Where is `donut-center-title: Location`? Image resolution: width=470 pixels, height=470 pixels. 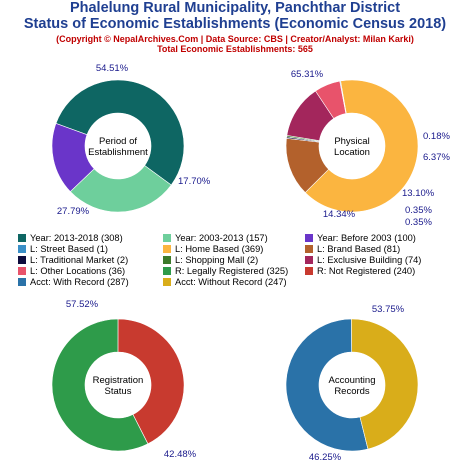
donut-center-title: Location is located at coordinates (352, 152).